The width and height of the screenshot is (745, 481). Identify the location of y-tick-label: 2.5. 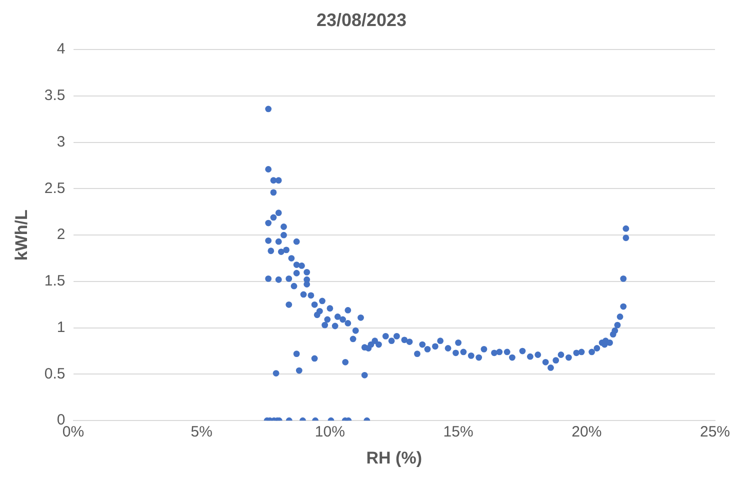
(55, 188).